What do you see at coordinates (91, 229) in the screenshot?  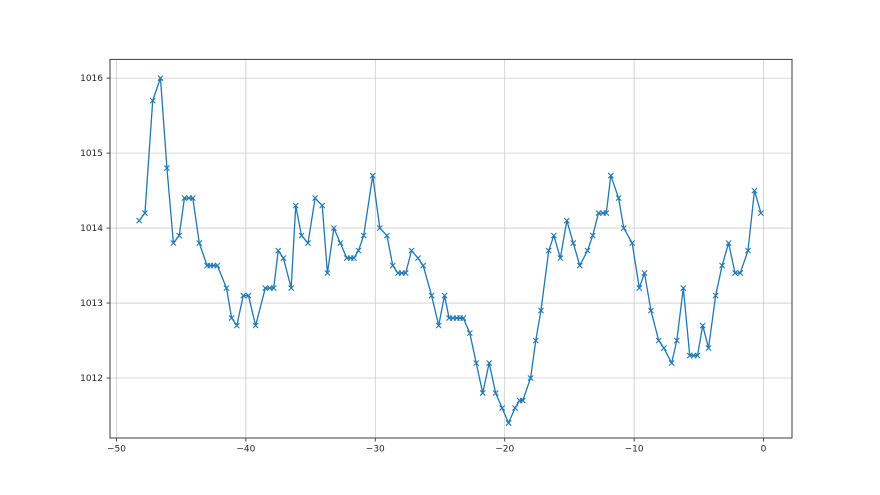 I see `y-tick-label: 1014` at bounding box center [91, 229].